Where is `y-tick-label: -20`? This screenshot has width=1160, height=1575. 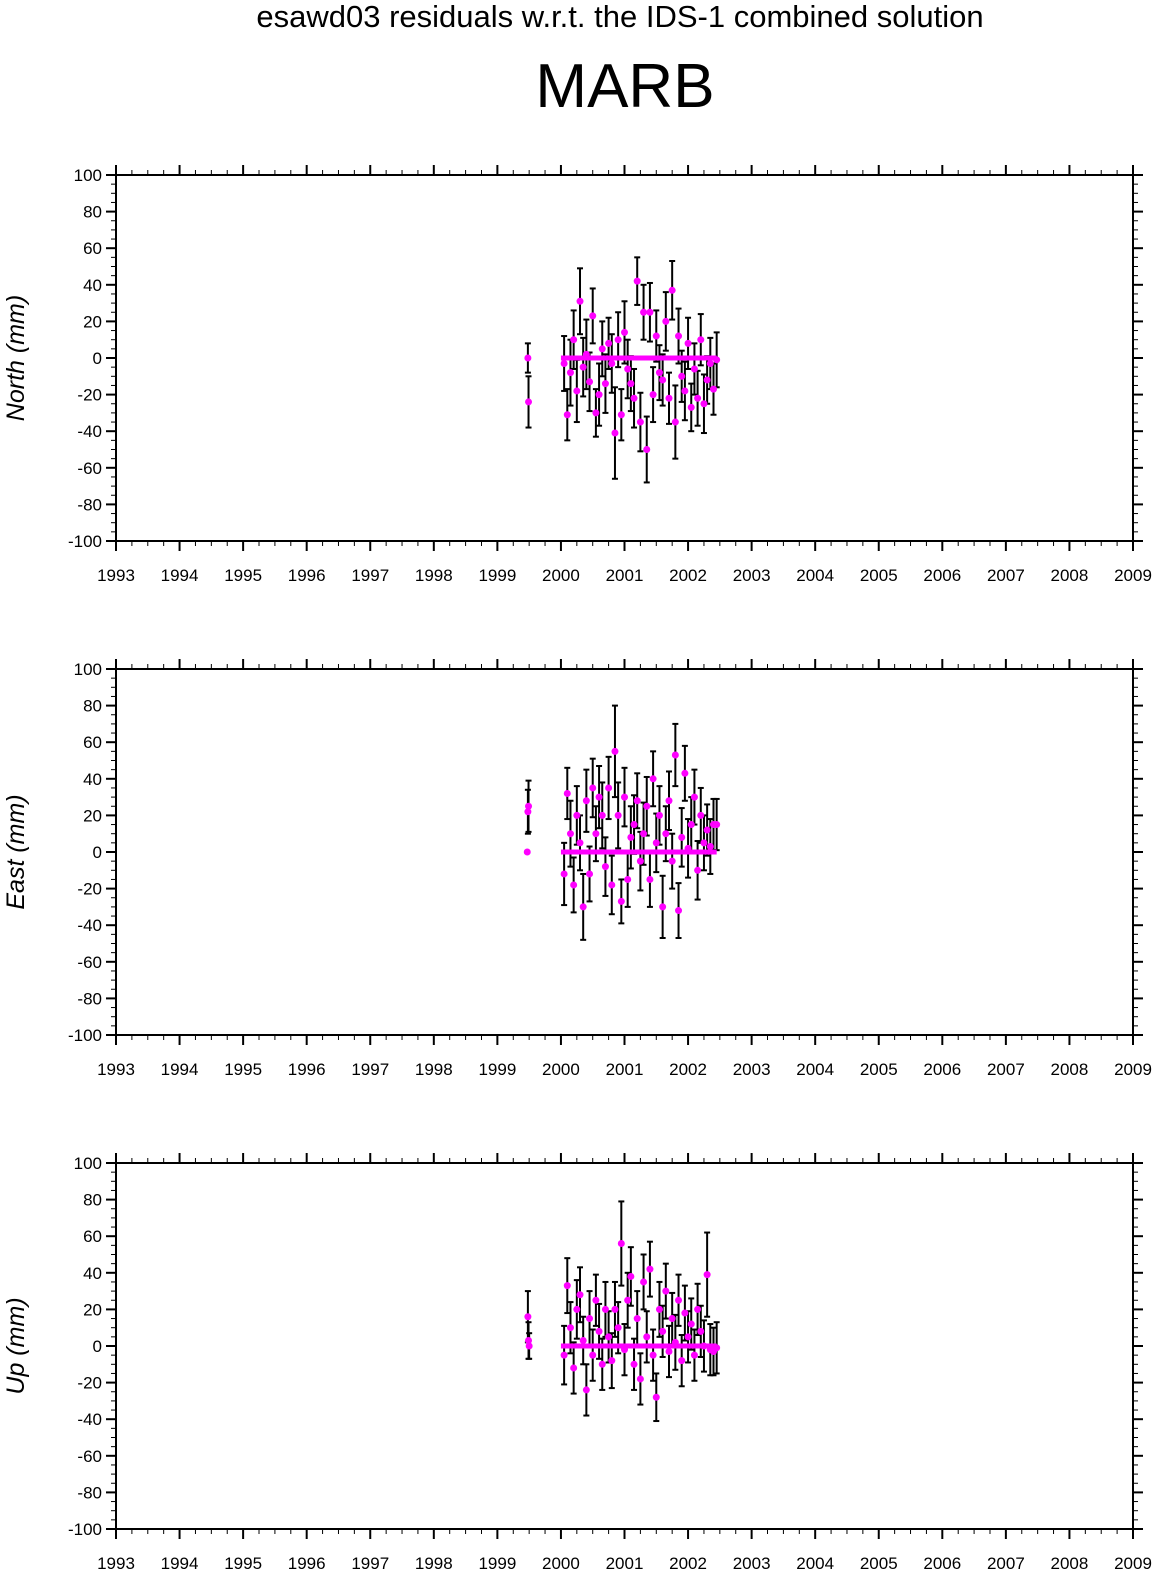 y-tick-label: -20 is located at coordinates (89, 395).